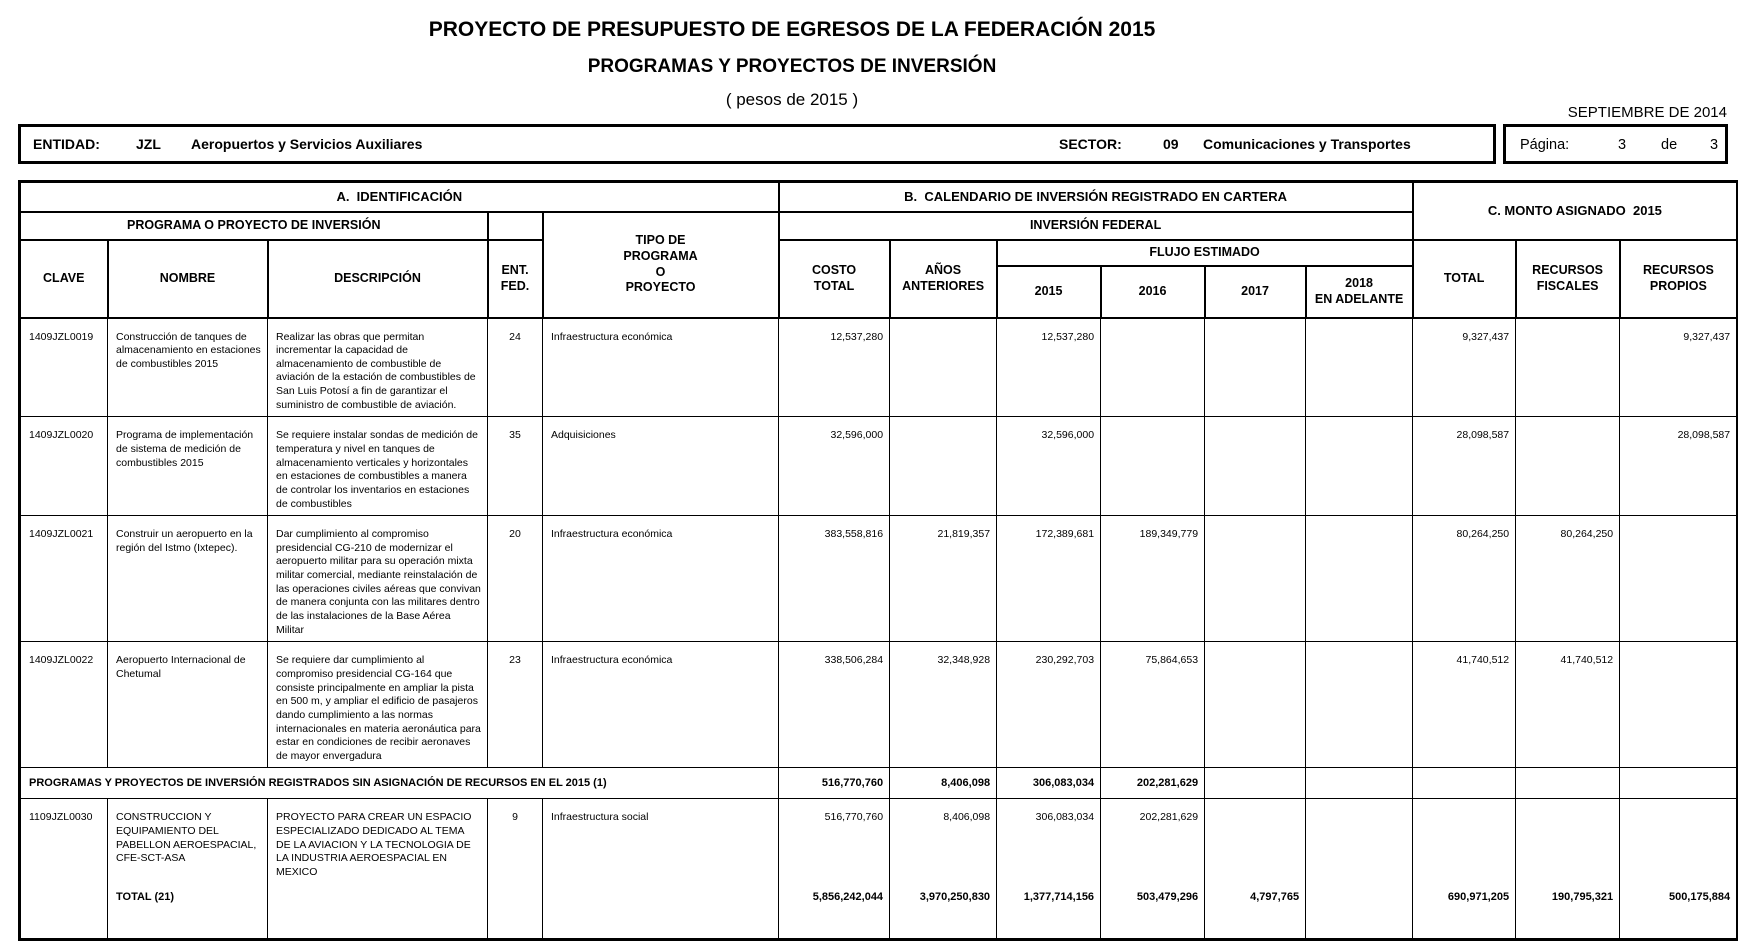 The image size is (1738, 941). What do you see at coordinates (834, 278) in the screenshot?
I see `costo-total-column-header: COSTO TOTAL` at bounding box center [834, 278].